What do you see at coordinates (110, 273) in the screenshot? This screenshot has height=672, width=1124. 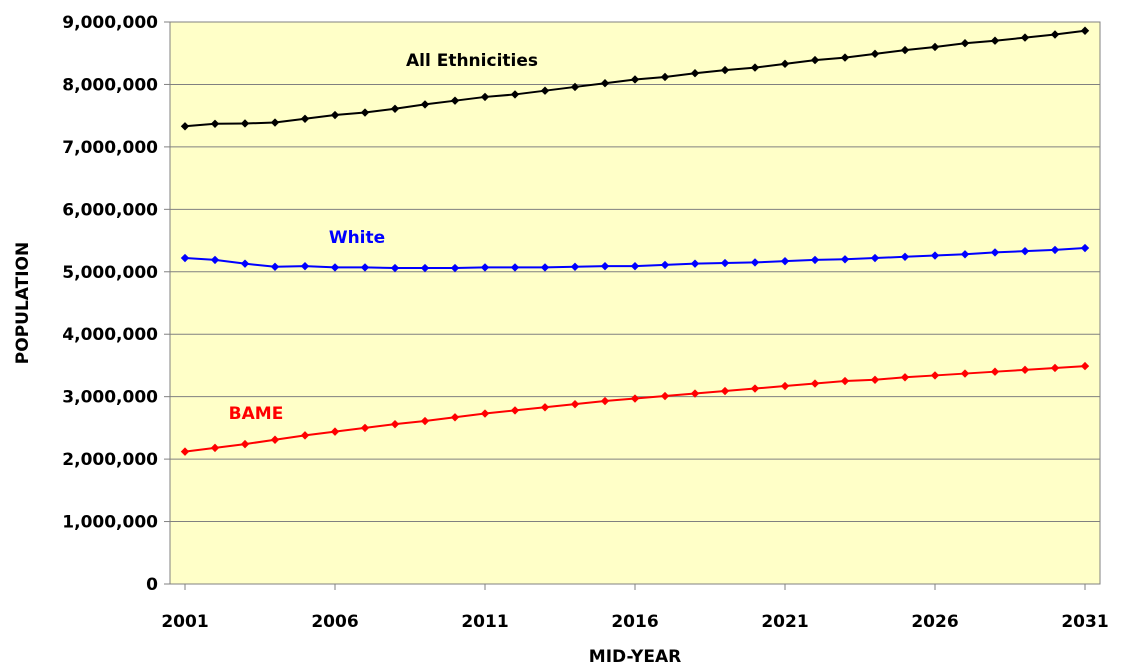 I see `y-tick-label: 5,000,000` at bounding box center [110, 273].